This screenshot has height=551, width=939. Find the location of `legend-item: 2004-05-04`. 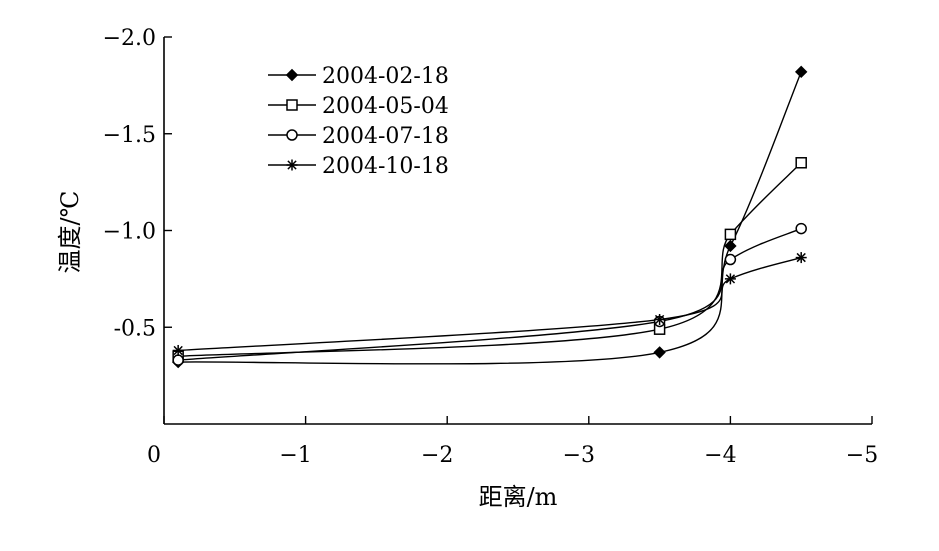

legend-item: 2004-05-04 is located at coordinates (358, 106).